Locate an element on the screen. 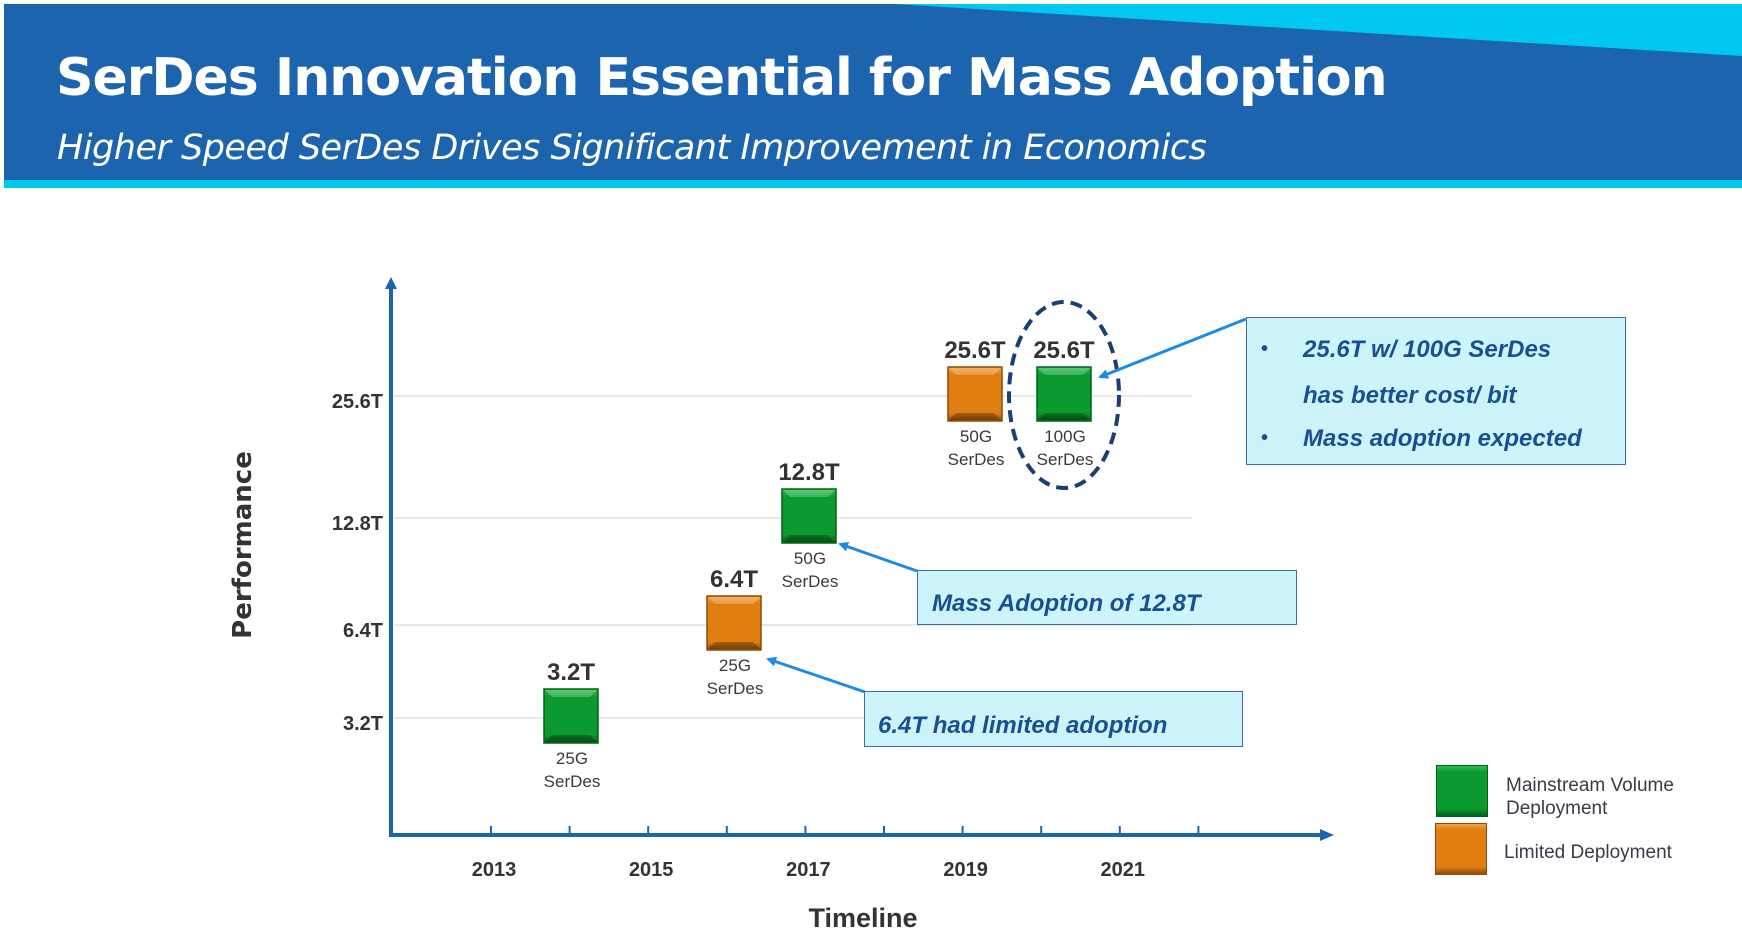  x-axis-arrow-icon is located at coordinates (1327, 835).